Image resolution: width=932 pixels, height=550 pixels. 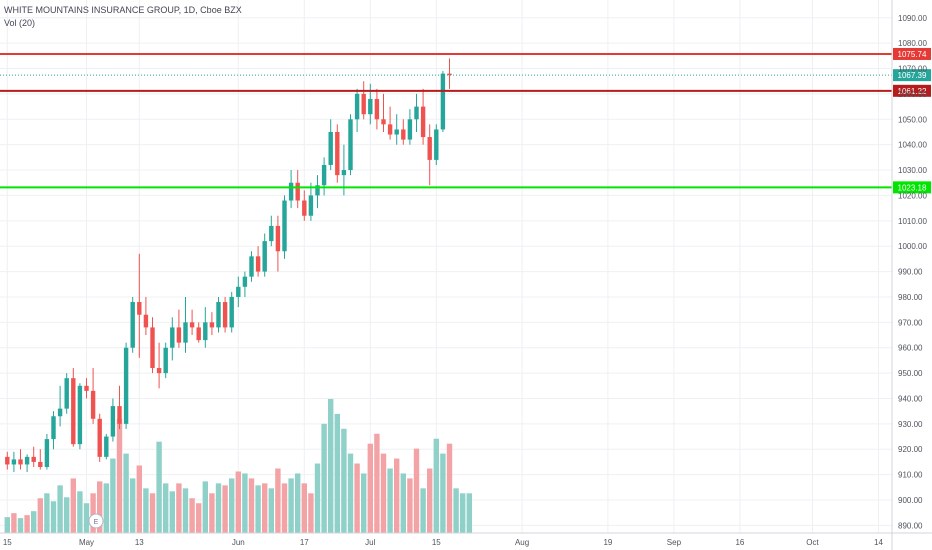 I want to click on earnings-event-icon, so click(x=96, y=521).